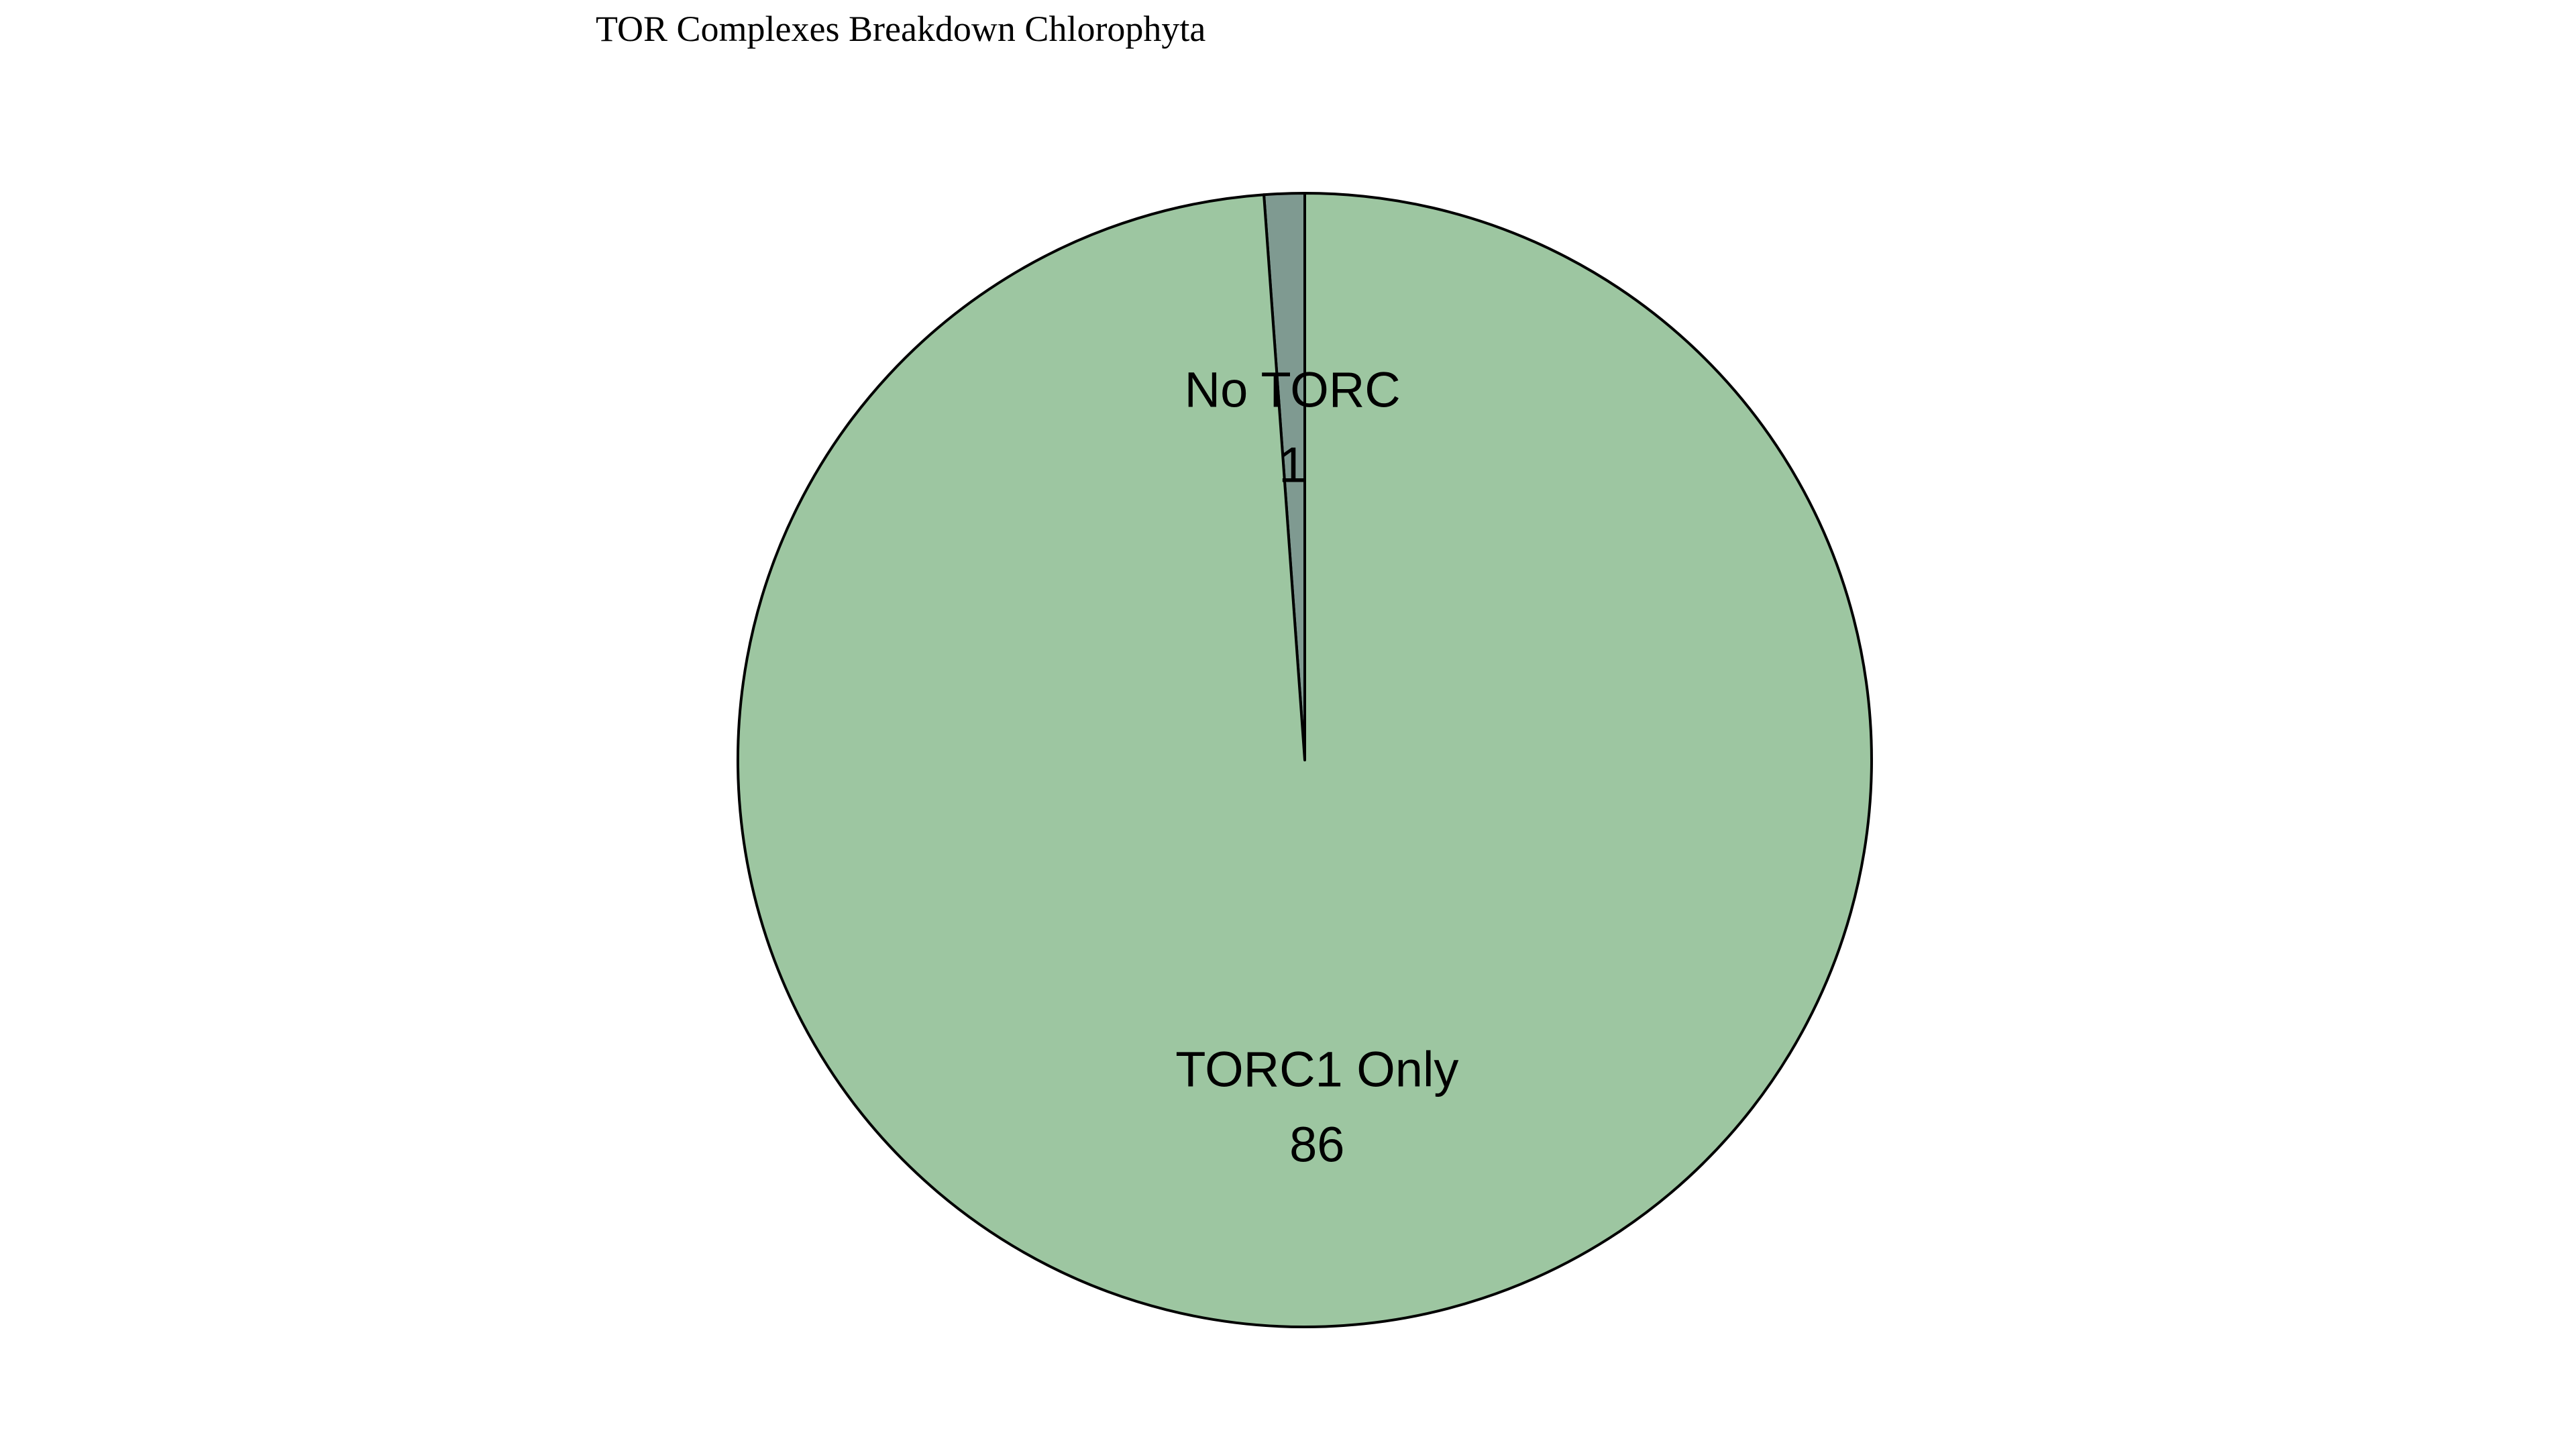 The height and width of the screenshot is (1449, 2576). I want to click on slice-label: TORC1 Only, so click(1316, 1069).